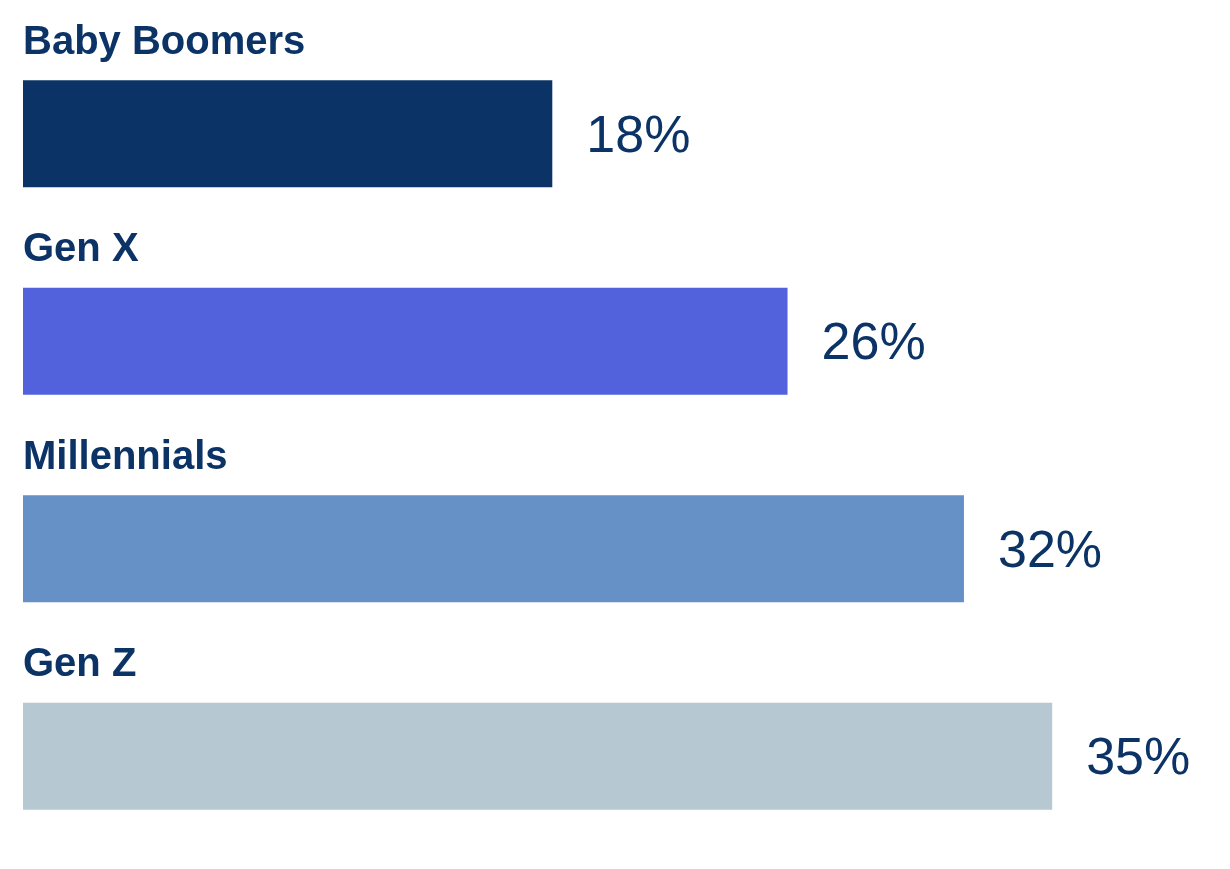 This screenshot has width=1230, height=869. What do you see at coordinates (164, 39) in the screenshot?
I see `y-tick-label: Baby Boomers` at bounding box center [164, 39].